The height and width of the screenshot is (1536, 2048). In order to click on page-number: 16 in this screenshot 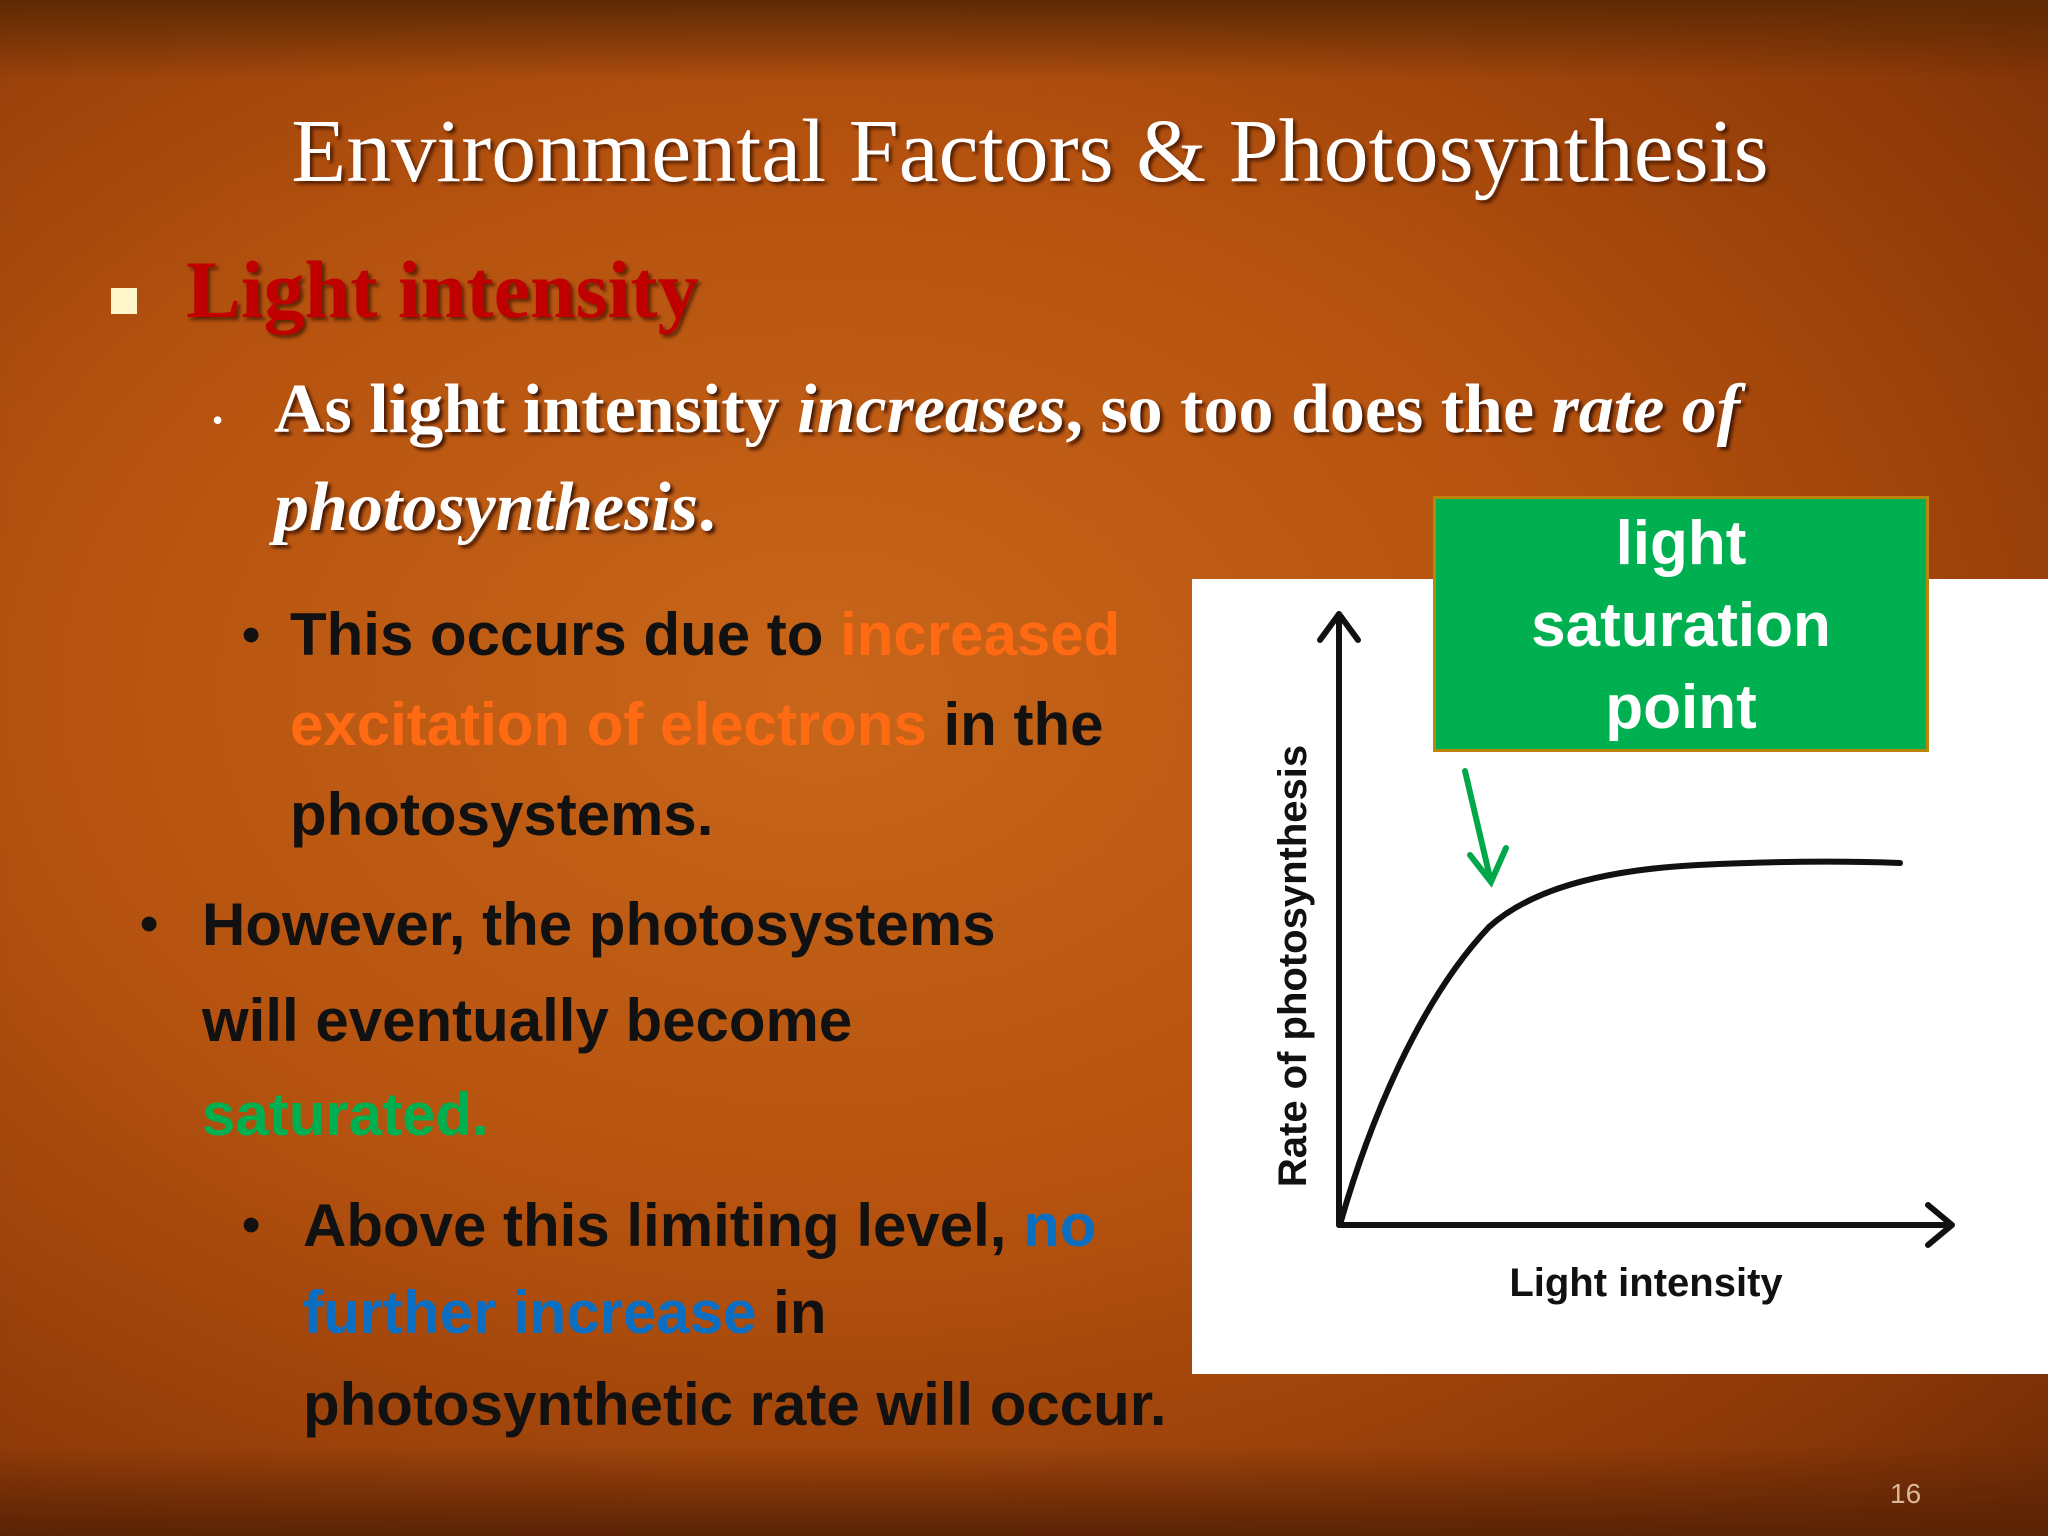, I will do `click(1906, 1493)`.